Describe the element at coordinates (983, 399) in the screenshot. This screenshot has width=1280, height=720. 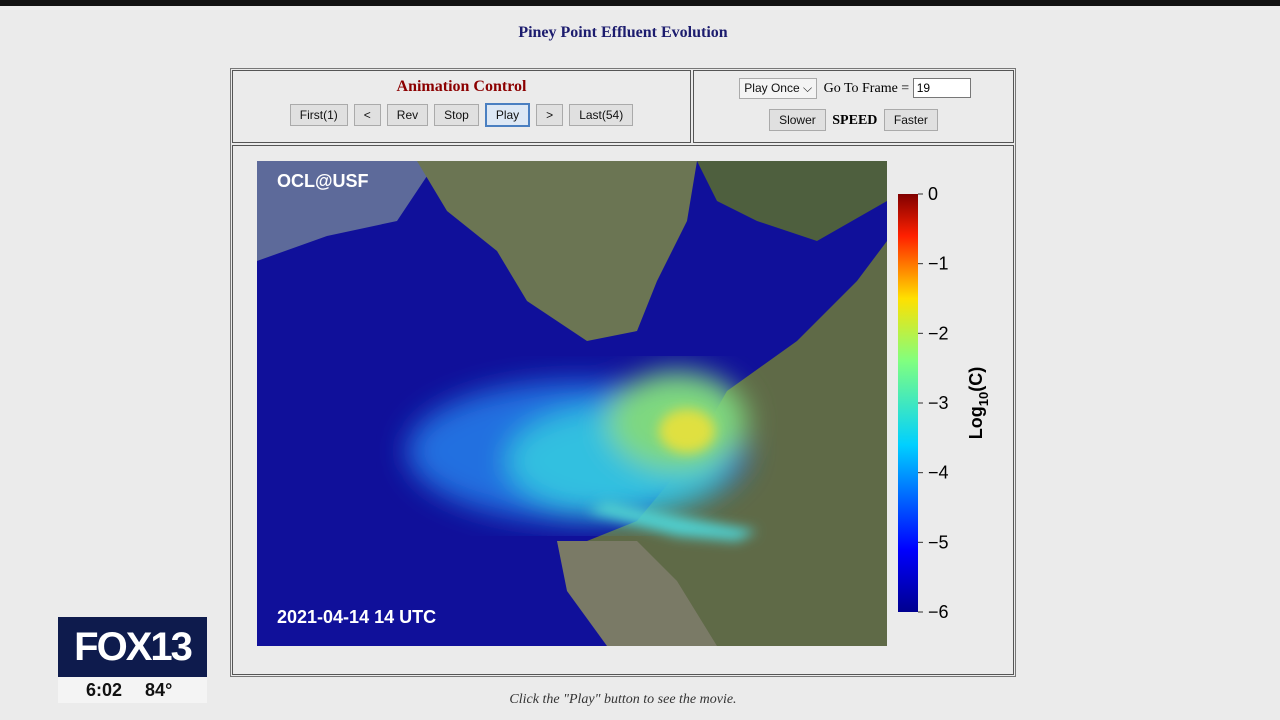
I see `label-subscript: 10` at that location.